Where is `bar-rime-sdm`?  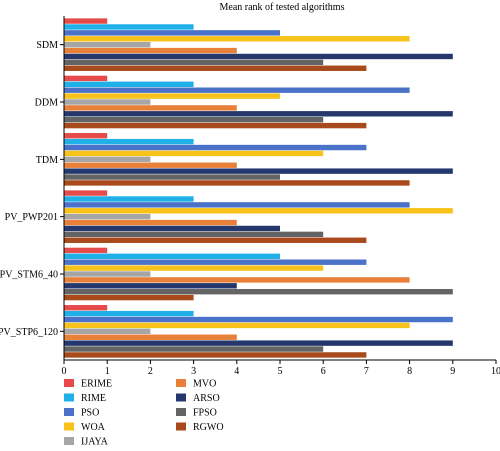
bar-rime-sdm is located at coordinates (129, 27).